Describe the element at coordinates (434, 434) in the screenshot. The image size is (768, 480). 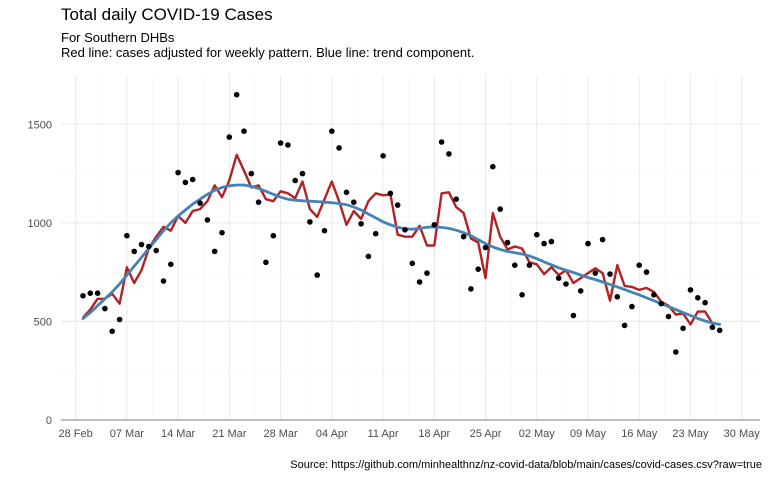
I see `x-tick-label: 18 Apr` at that location.